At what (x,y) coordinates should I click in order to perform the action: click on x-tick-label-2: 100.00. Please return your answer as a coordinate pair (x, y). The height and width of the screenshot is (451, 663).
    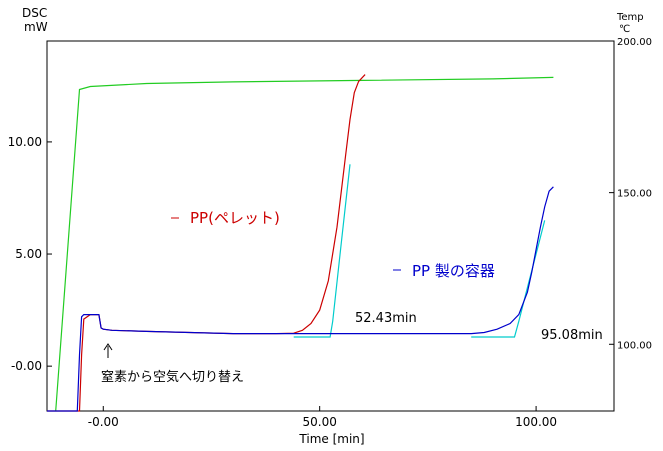
    Looking at the image, I should click on (536, 422).